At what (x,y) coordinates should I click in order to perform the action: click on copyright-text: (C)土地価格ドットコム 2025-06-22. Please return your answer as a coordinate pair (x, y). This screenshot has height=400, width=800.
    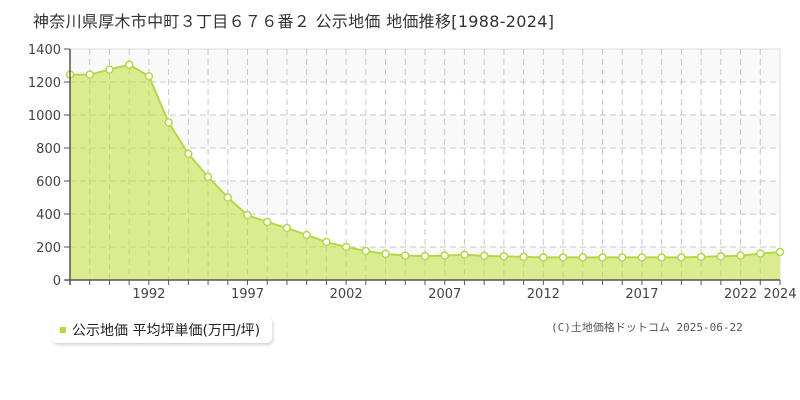
    Looking at the image, I should click on (647, 327).